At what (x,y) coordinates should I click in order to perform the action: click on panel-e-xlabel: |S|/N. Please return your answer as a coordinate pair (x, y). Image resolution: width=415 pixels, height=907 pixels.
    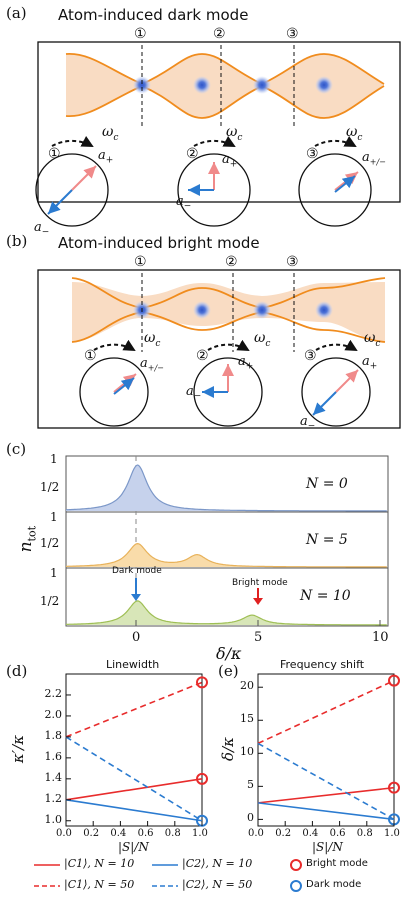
    Looking at the image, I should click on (327, 847).